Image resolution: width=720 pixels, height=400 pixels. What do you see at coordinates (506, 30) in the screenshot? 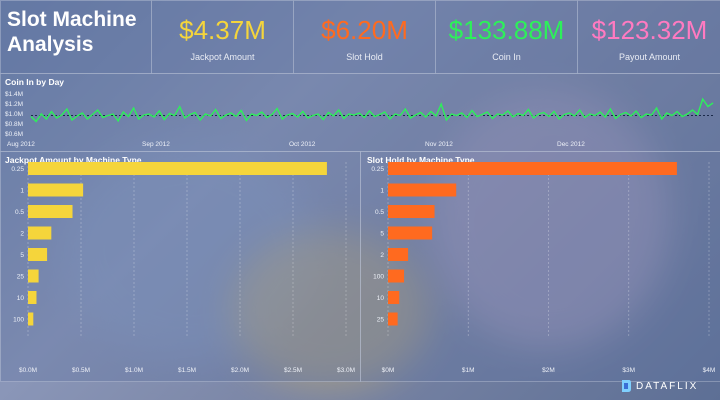
I see `kpi-value: $133.88M` at bounding box center [506, 30].